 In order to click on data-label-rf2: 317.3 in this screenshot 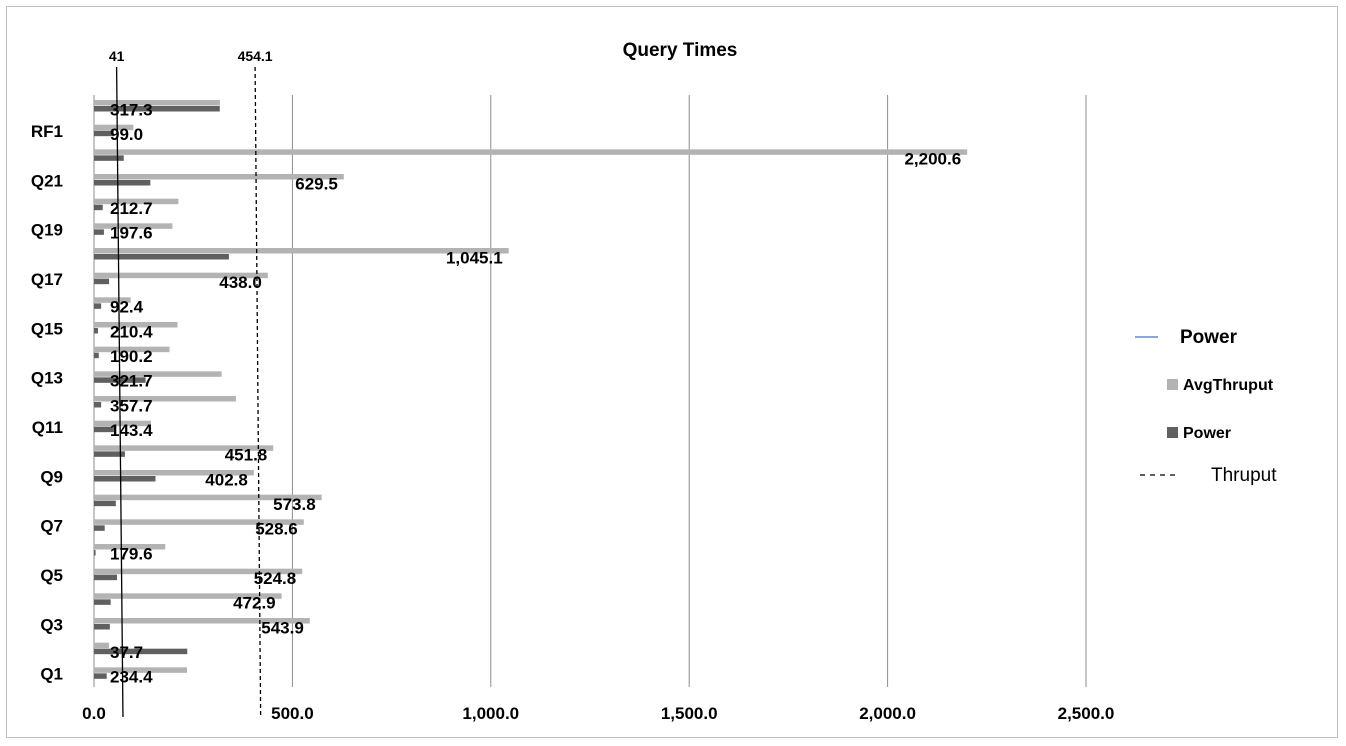, I will do `click(131, 109)`.